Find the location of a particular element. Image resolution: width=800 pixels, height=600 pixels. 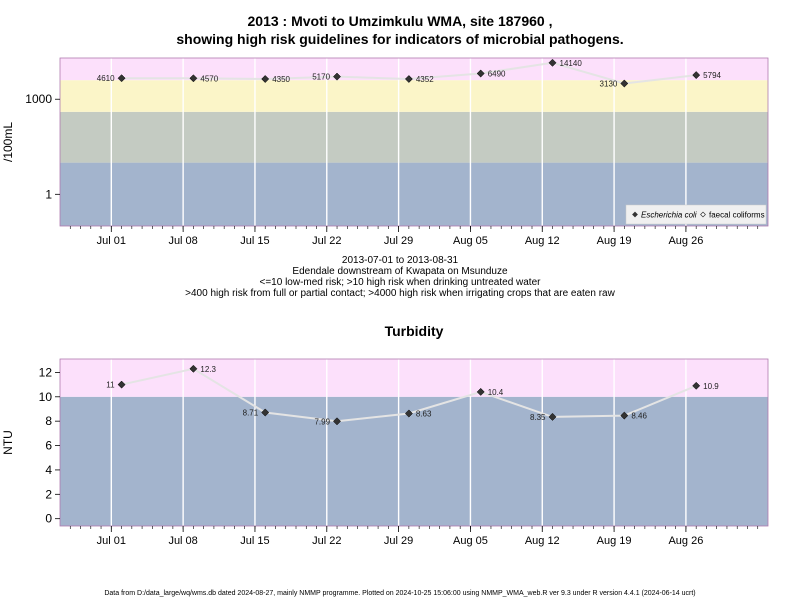

date-range-text: 2013-07-01 to 2013-08-31 is located at coordinates (400, 260).